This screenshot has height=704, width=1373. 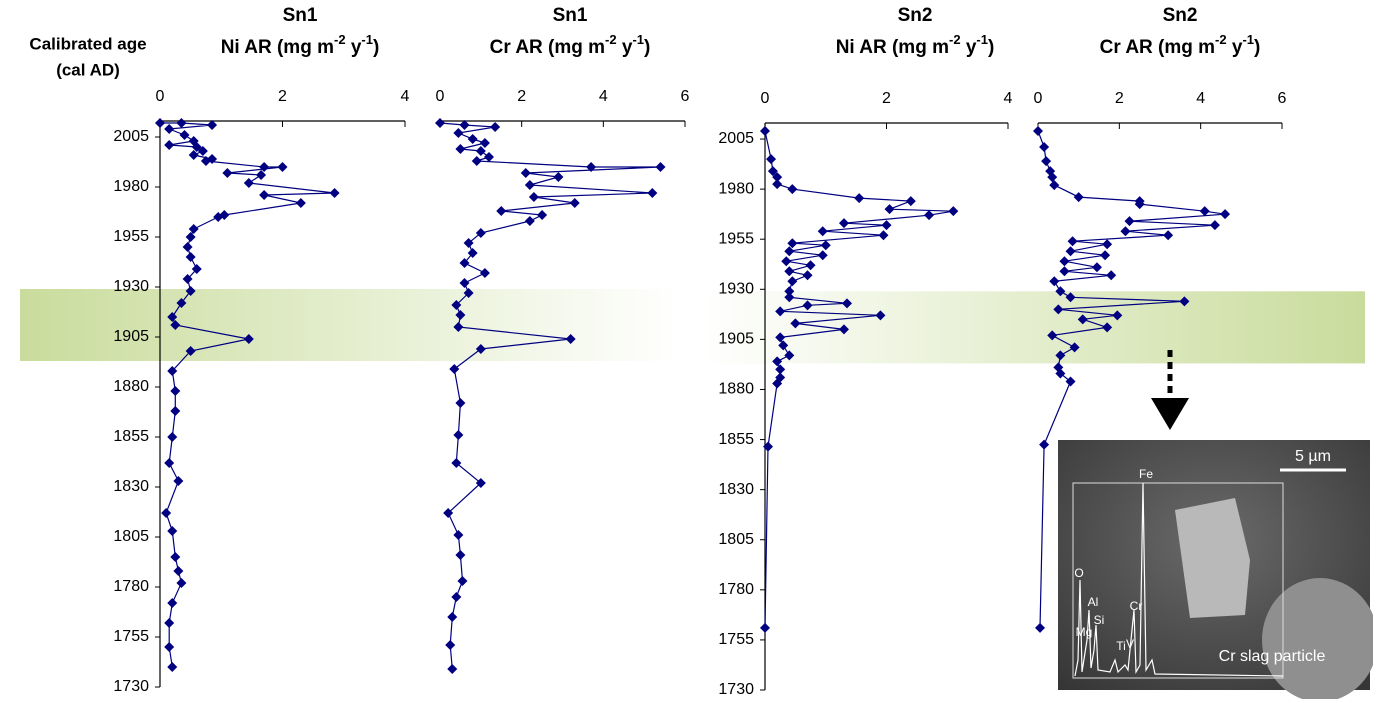 What do you see at coordinates (685, 96) in the screenshot?
I see `x-tick-label: 6` at bounding box center [685, 96].